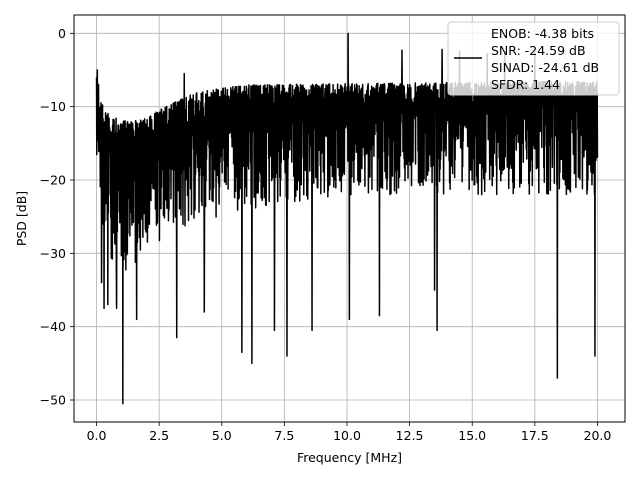 The width and height of the screenshot is (640, 484). What do you see at coordinates (222, 435) in the screenshot?
I see `x-tick-label: 5.0` at bounding box center [222, 435].